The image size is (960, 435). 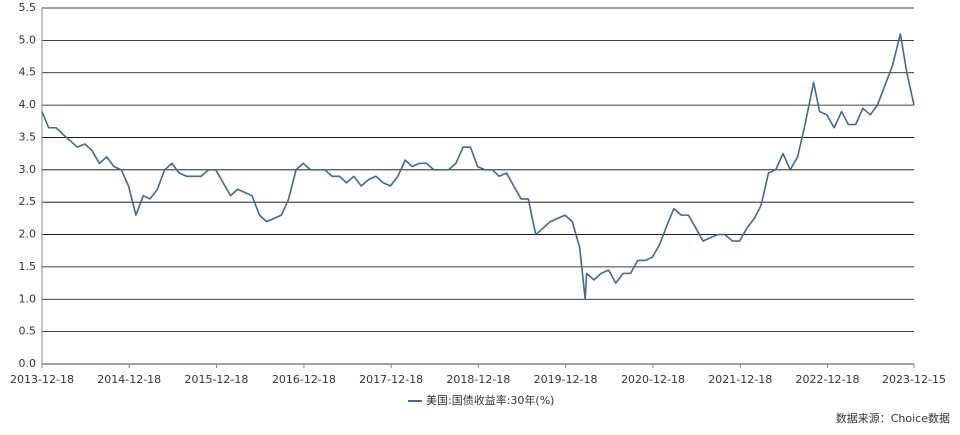 What do you see at coordinates (653, 379) in the screenshot?
I see `x-tick-label: 2020-12-18` at bounding box center [653, 379].